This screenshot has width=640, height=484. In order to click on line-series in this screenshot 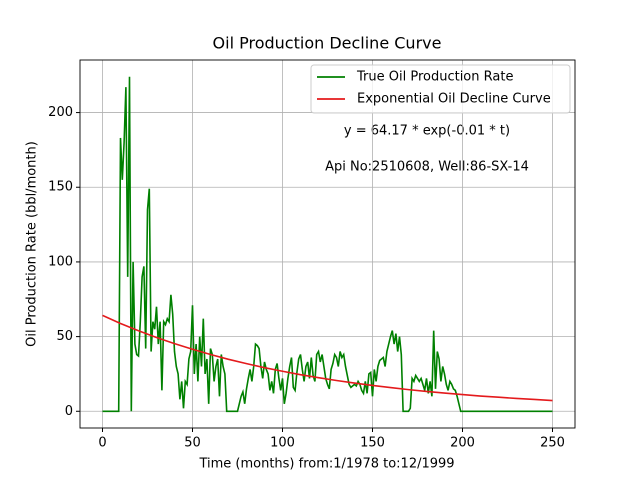, I will do `click(327, 358)`.